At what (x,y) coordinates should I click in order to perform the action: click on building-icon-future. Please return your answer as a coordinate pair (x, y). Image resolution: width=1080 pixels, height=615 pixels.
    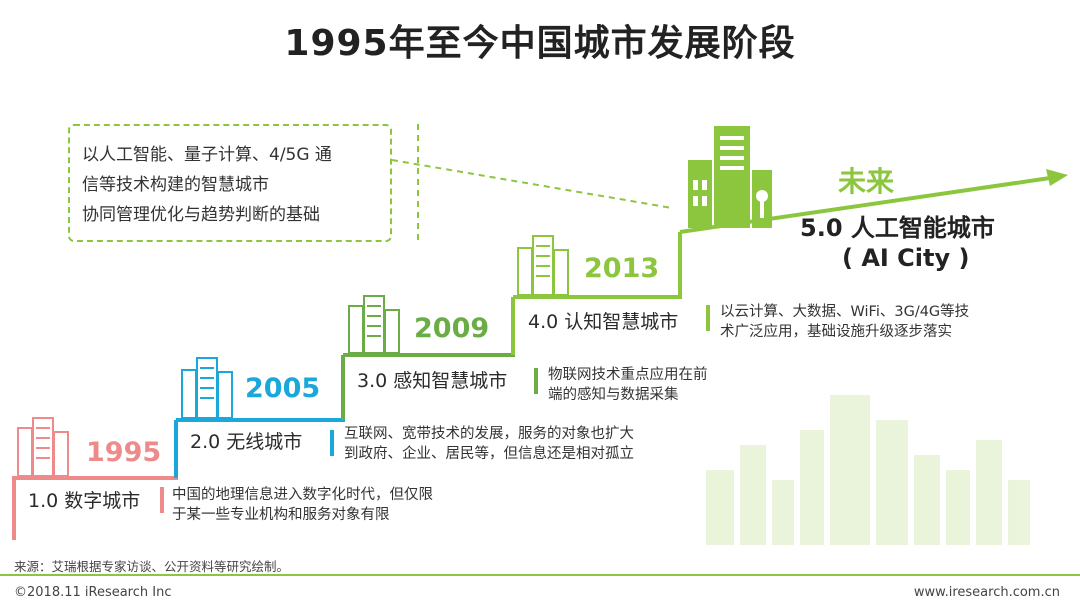
    Looking at the image, I should click on (730, 177).